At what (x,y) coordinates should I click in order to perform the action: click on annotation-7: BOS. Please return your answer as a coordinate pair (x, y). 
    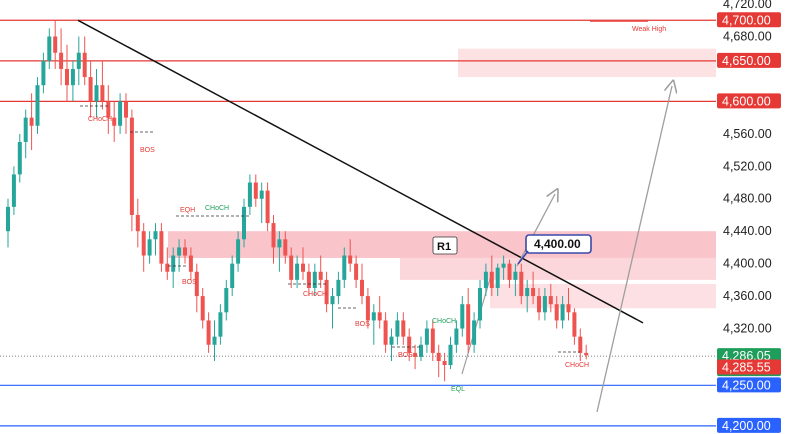
    Looking at the image, I should click on (405, 355).